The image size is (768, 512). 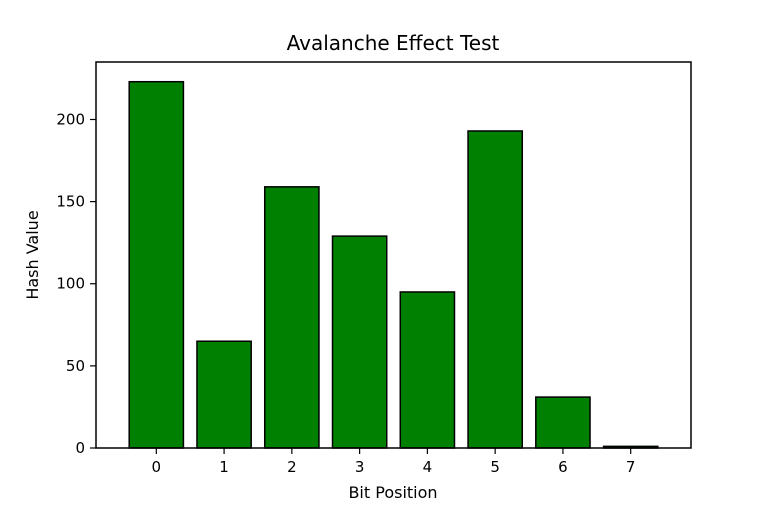 What do you see at coordinates (394, 462) in the screenshot?
I see `x-ticks-group: 0 1 2 3 4 5 6 7` at bounding box center [394, 462].